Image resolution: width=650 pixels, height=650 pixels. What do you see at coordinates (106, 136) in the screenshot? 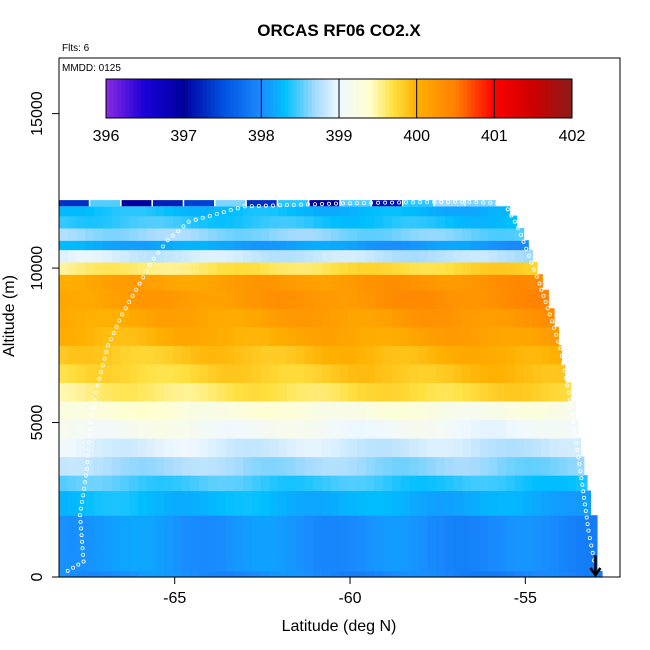
I see `colorbar-tick-label: 396` at bounding box center [106, 136].